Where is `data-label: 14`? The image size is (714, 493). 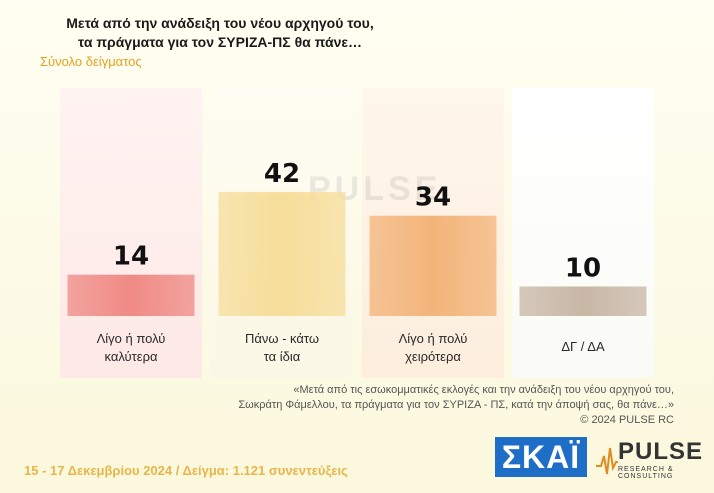
data-label: 14 is located at coordinates (131, 257).